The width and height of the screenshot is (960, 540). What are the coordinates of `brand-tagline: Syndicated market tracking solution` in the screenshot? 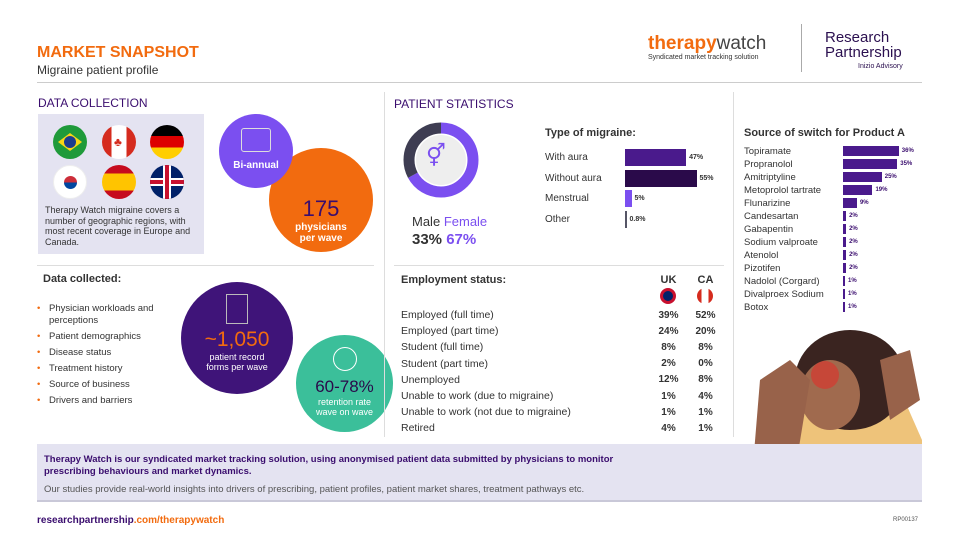 It's located at (703, 57).